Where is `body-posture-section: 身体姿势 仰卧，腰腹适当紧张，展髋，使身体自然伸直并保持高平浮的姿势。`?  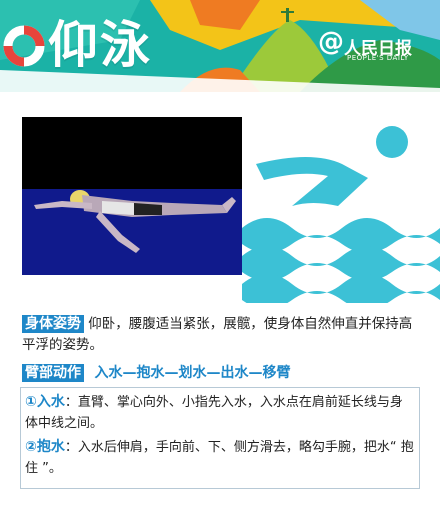
body-posture-section: 身体姿势 仰卧，腰腹适当紧张，展髋，使身体自然伸直并保持高平浮的姿势。 is located at coordinates (221, 335).